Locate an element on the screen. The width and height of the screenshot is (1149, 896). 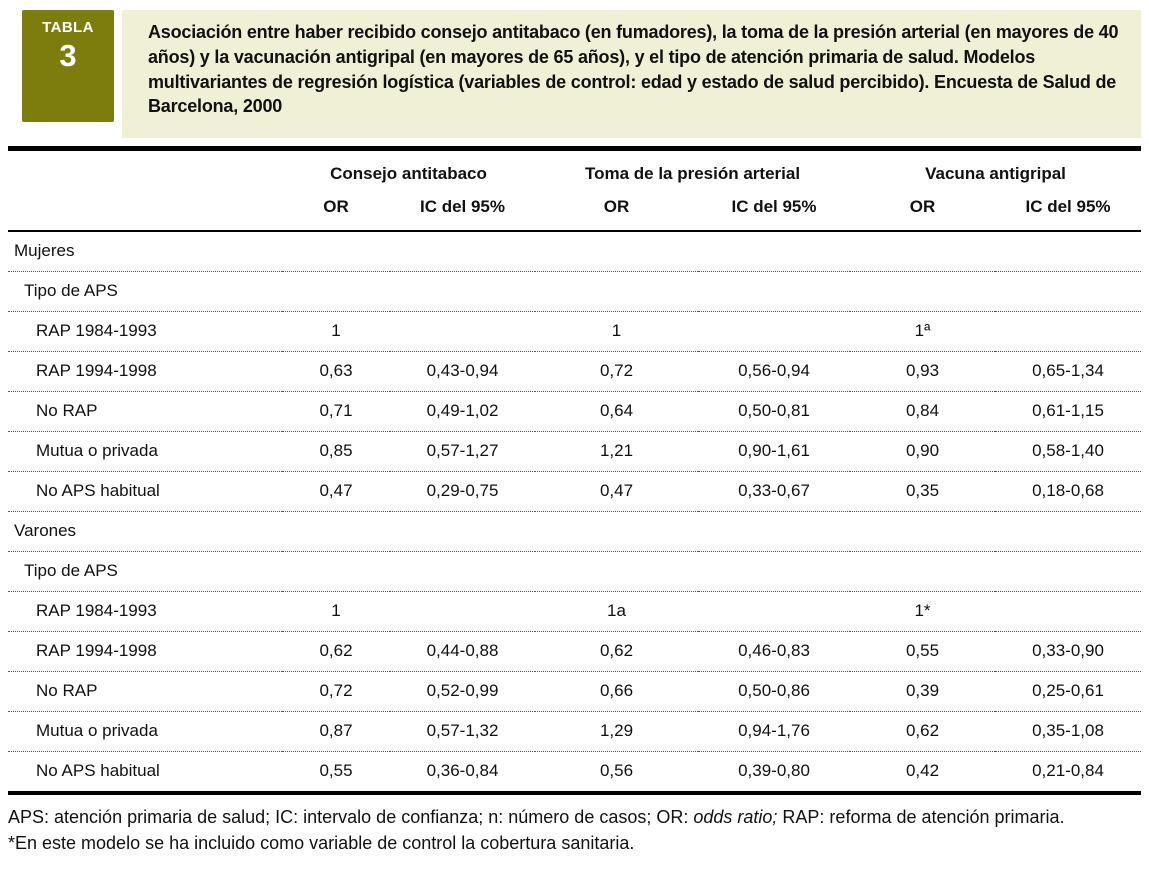
or-value: 0,56 is located at coordinates (616, 771).